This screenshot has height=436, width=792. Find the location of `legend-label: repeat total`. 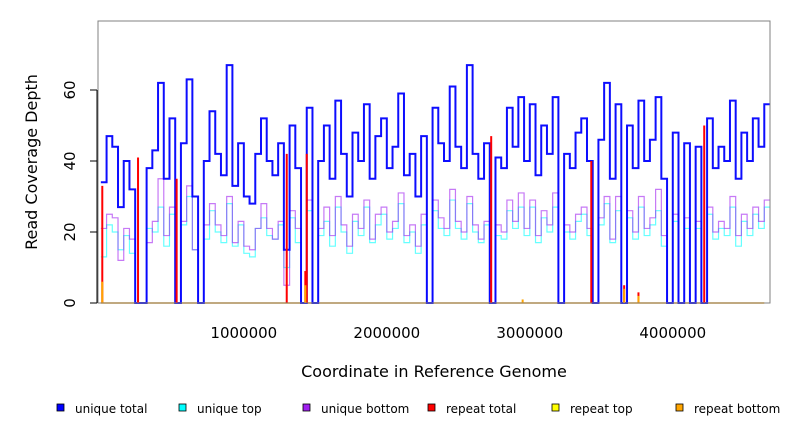

legend-label: repeat total is located at coordinates (481, 409).